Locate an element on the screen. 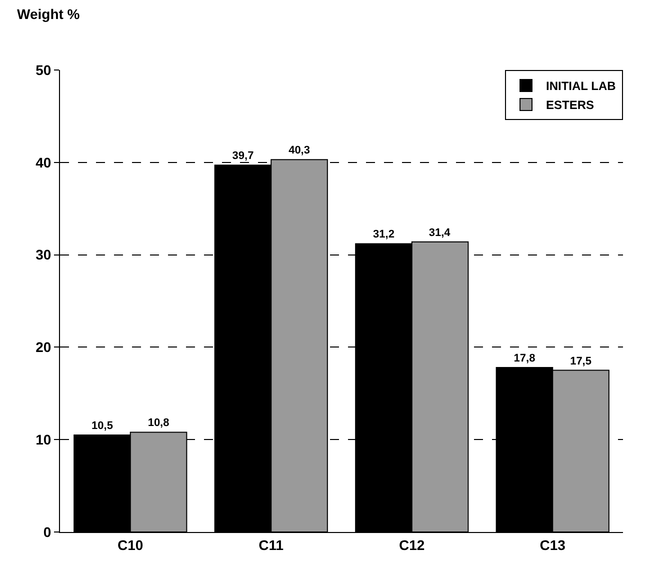 Image resolution: width=653 pixels, height=582 pixels. y-axis-title: Weight % is located at coordinates (48, 14).